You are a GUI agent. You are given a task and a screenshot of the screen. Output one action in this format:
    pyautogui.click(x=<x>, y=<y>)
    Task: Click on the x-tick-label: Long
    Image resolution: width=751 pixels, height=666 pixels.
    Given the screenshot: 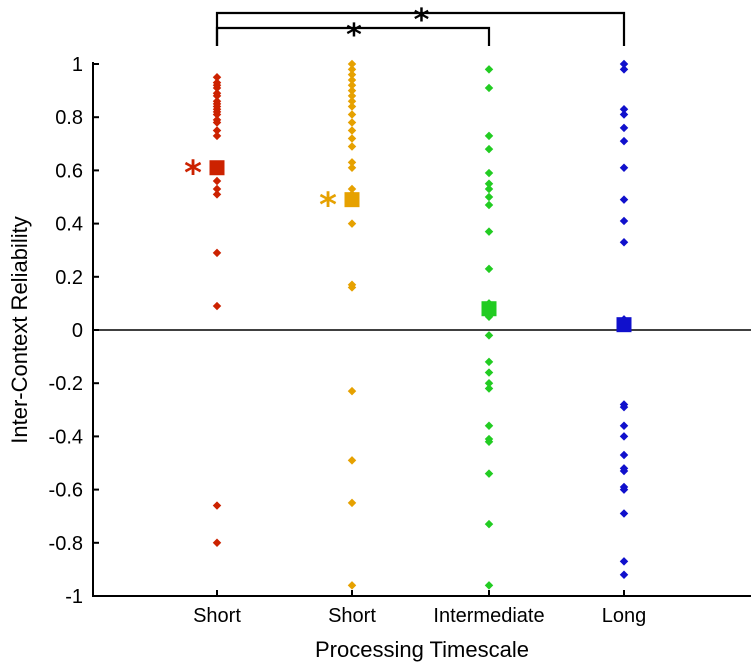 What is the action you would take?
    pyautogui.click(x=624, y=616)
    